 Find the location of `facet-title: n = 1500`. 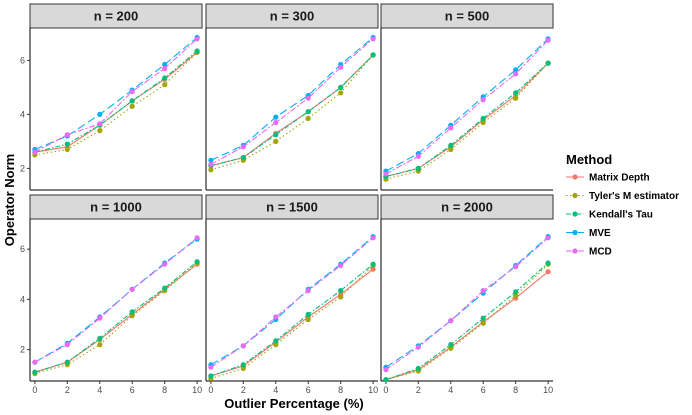

facet-title: n = 1500 is located at coordinates (292, 207).